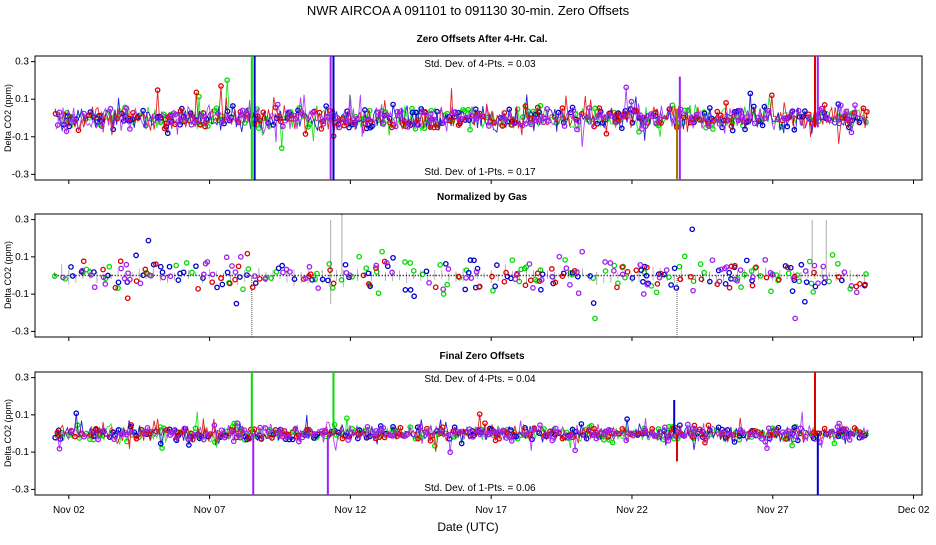 This screenshot has height=545, width=936. What do you see at coordinates (22, 99) in the screenshot?
I see `panel-1-ytick-label: 0.1` at bounding box center [22, 99].